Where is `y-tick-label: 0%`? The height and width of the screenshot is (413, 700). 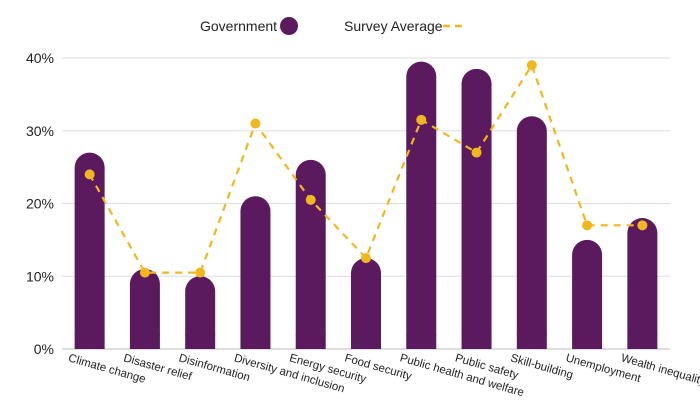 y-tick-label: 0% is located at coordinates (44, 349).